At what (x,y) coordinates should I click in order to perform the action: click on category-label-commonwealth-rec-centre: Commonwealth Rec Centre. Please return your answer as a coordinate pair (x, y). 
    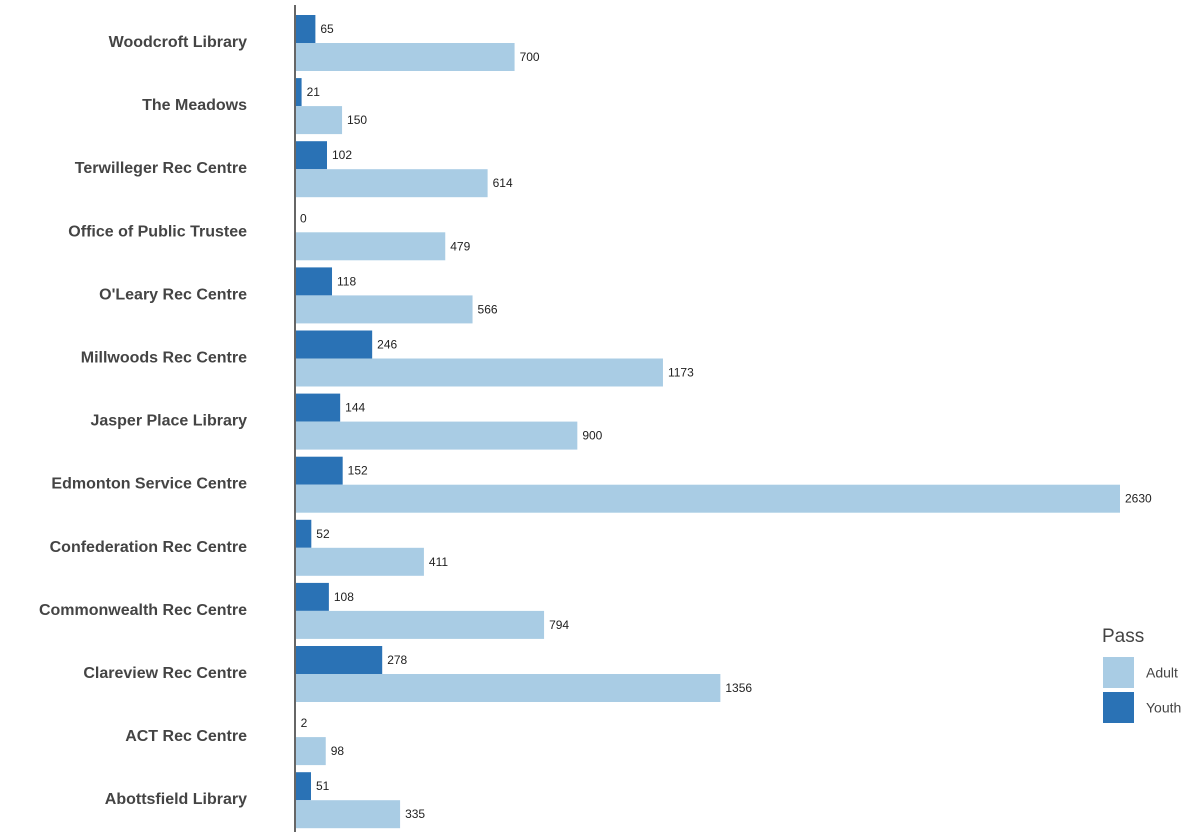
    Looking at the image, I should click on (143, 610).